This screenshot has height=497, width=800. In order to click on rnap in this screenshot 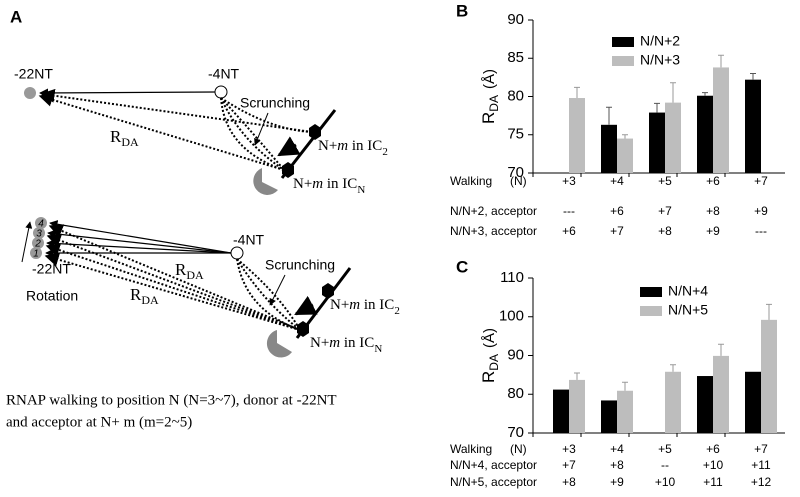, I will do `click(279, 344)`.